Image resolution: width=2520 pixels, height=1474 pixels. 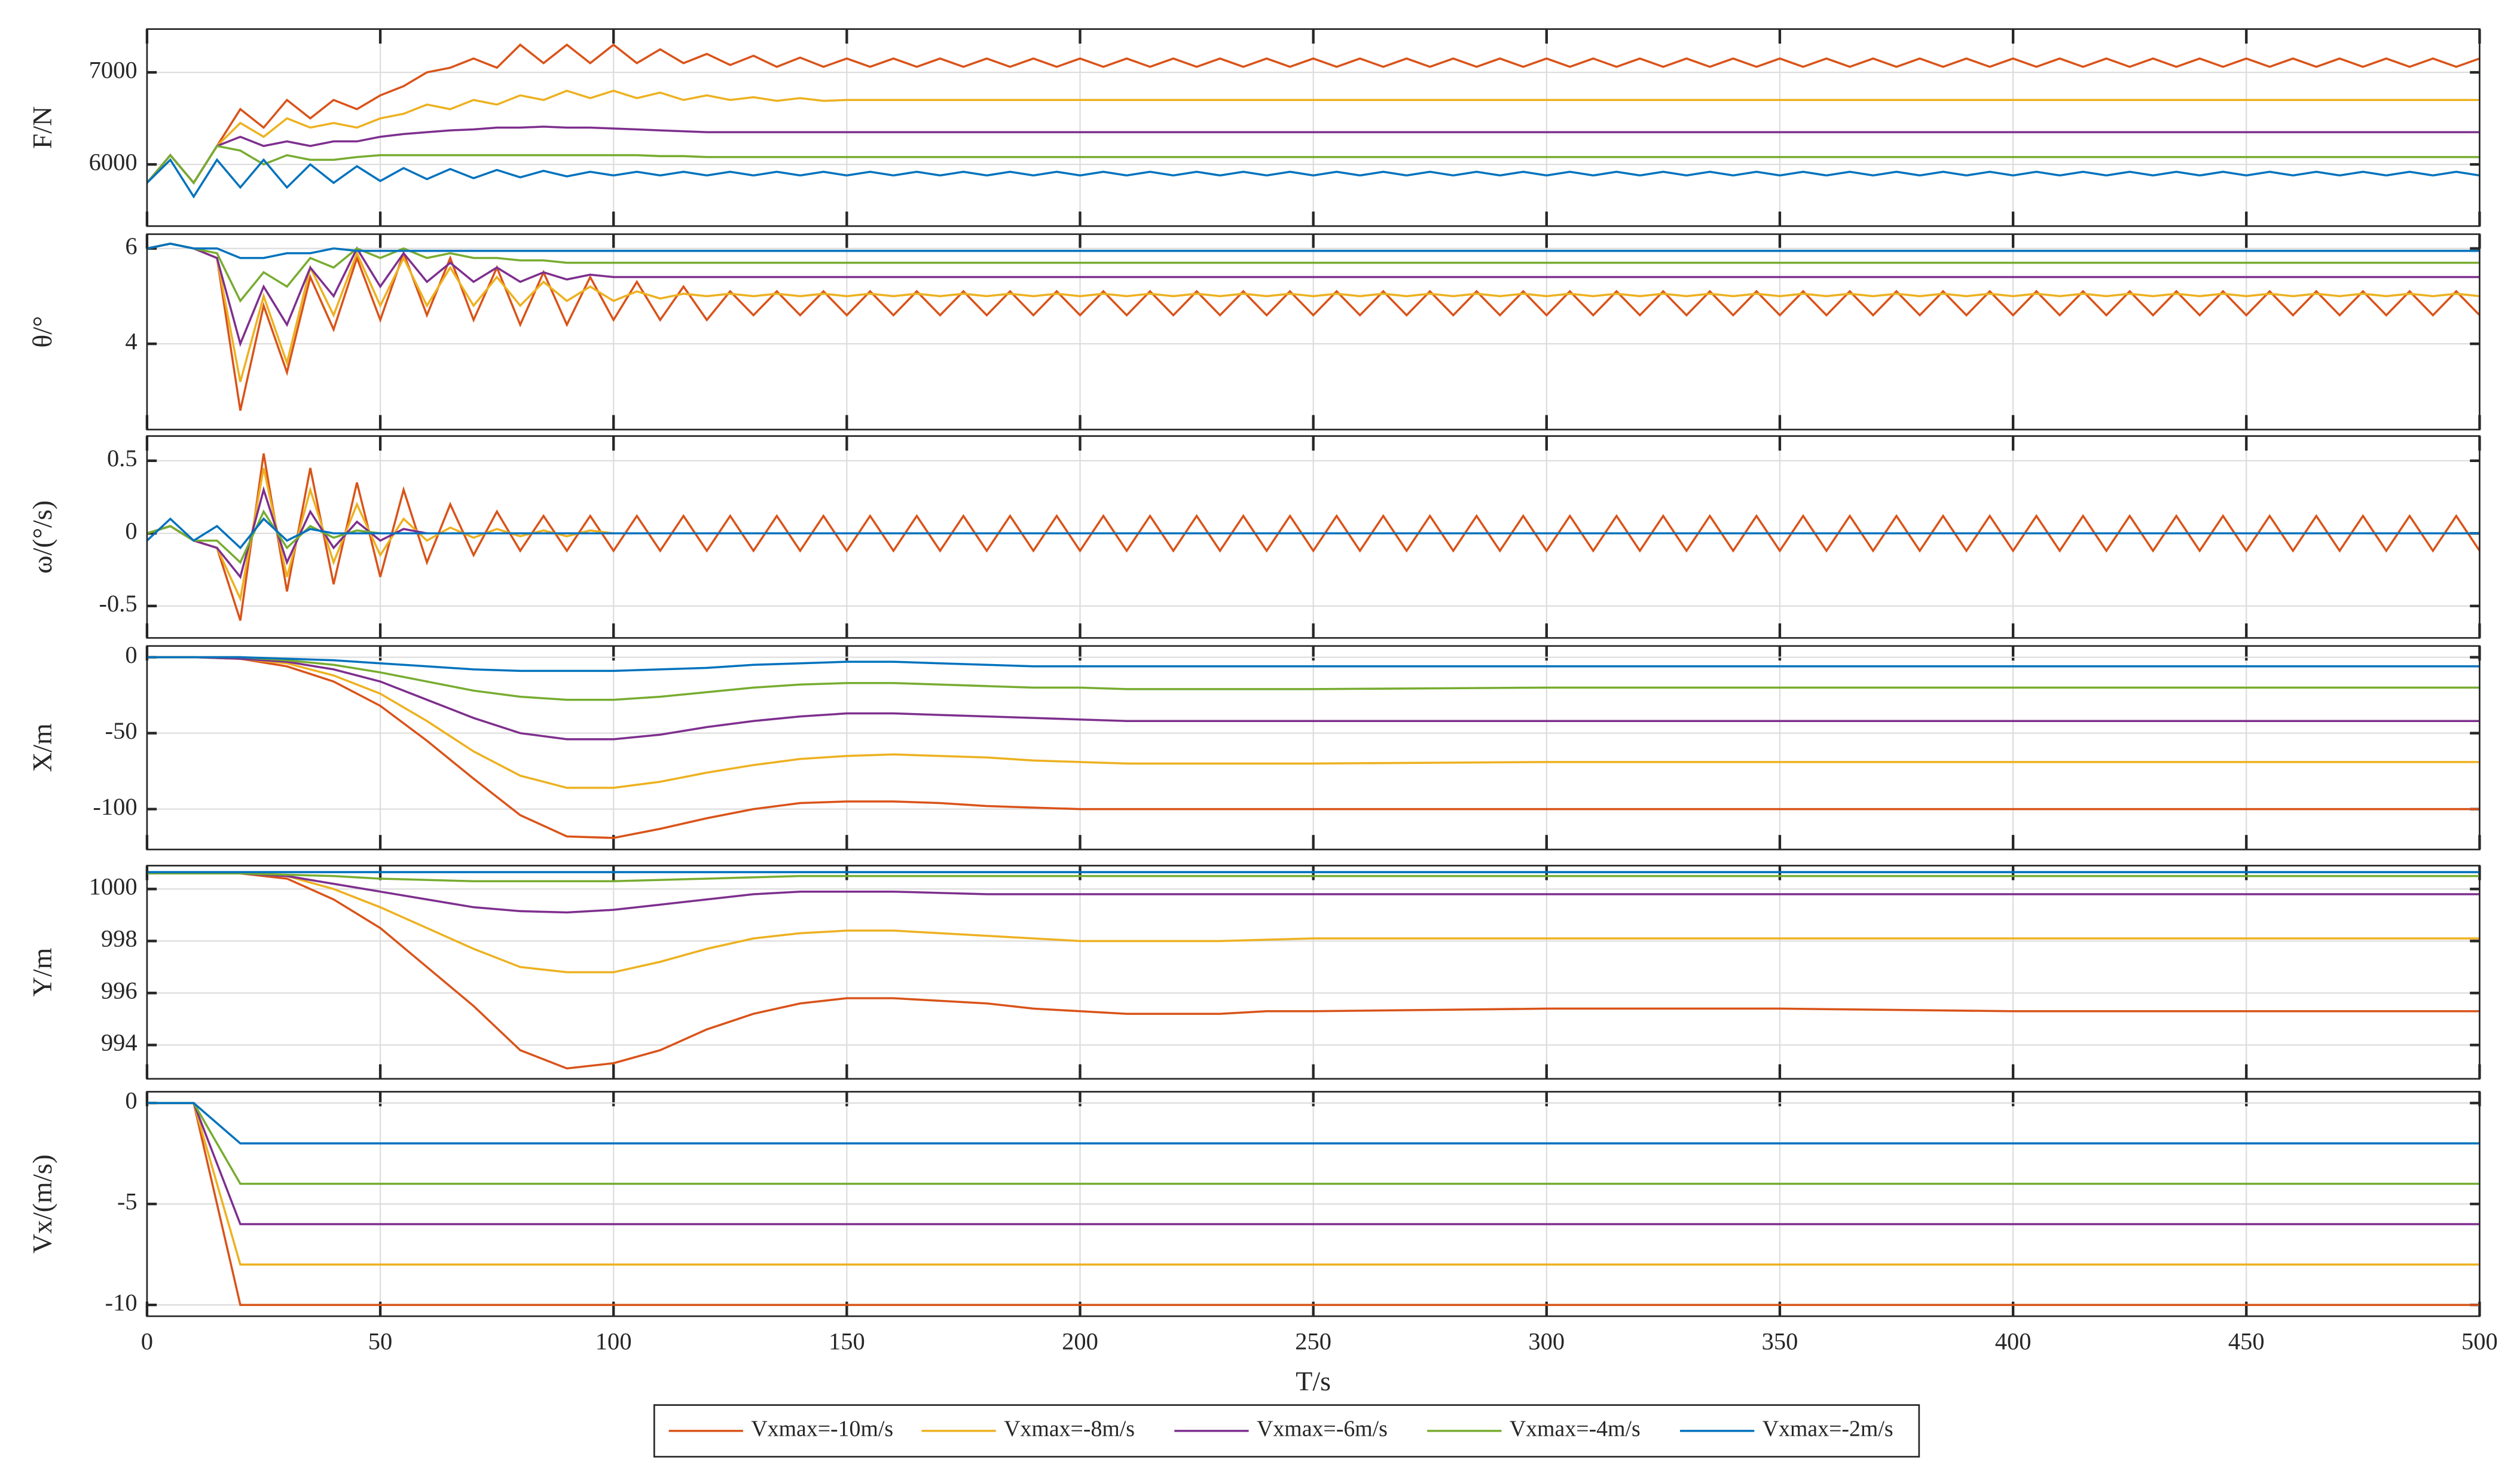 What do you see at coordinates (1322, 1429) in the screenshot?
I see `legend-label: Vxmax=-6m/s` at bounding box center [1322, 1429].